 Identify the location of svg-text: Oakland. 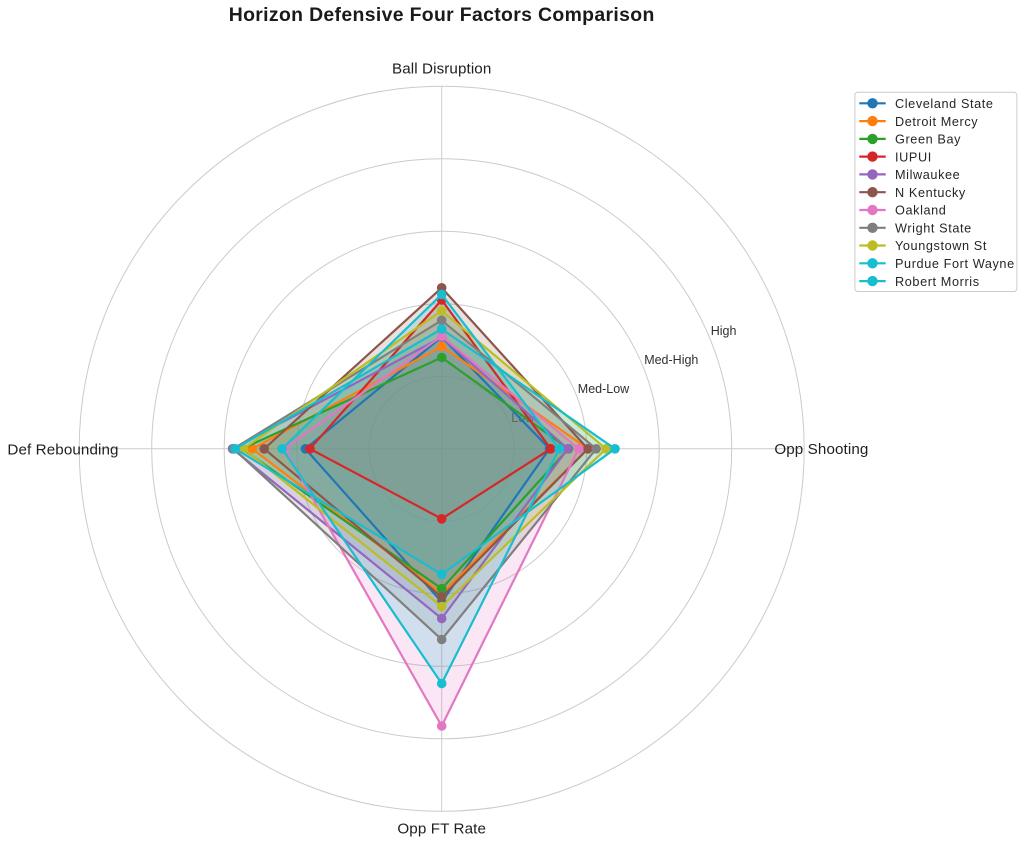
(920, 211).